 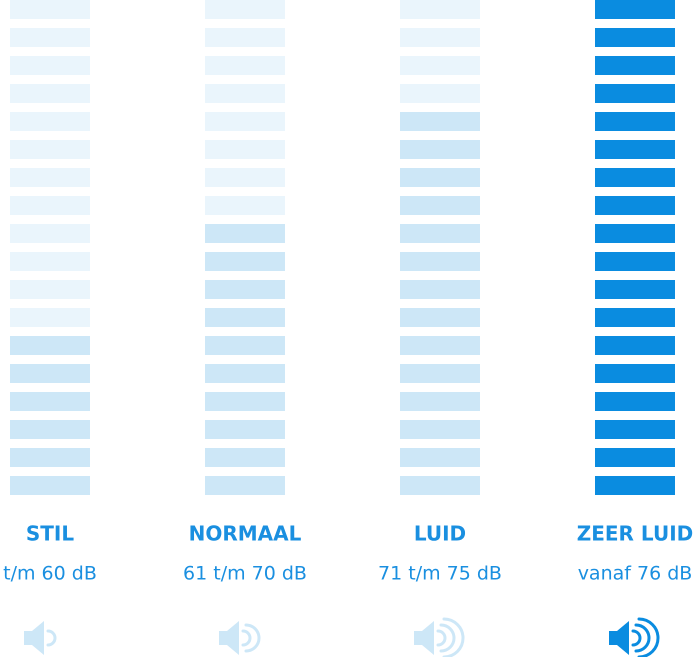 I want to click on level-range: vanaf 76 dB, so click(x=635, y=574).